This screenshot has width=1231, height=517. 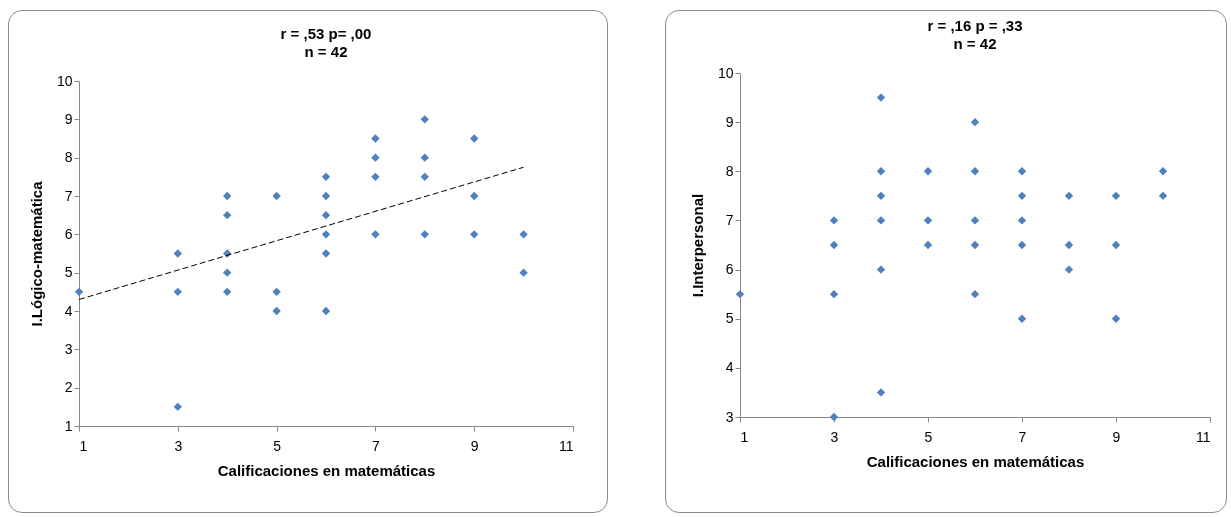 I want to click on y-tick-label: 2, so click(x=68, y=387).